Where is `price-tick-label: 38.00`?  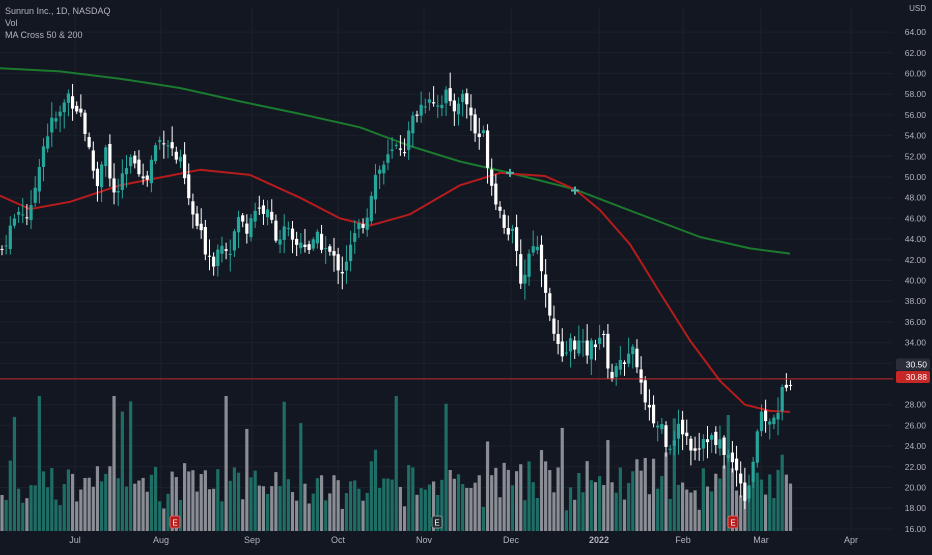
price-tick-label: 38.00 is located at coordinates (916, 301).